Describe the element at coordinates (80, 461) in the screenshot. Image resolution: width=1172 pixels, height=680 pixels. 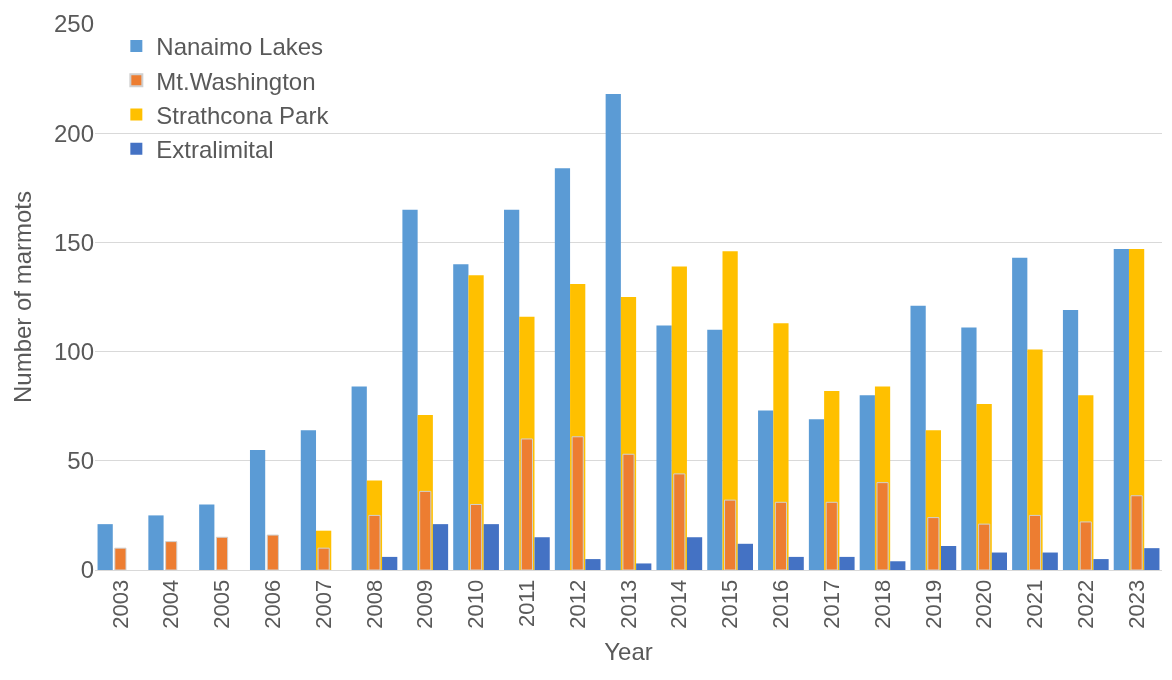
I see `y-tick-label: 50` at that location.